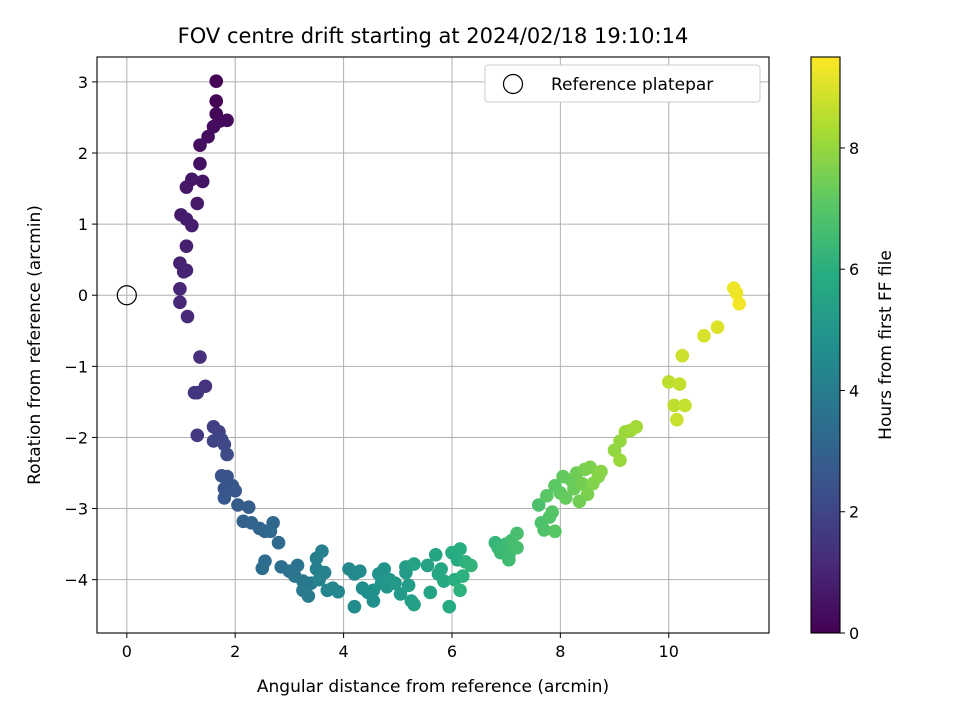 This screenshot has width=960, height=720. I want to click on colorbar-tick-label: 8, so click(854, 148).